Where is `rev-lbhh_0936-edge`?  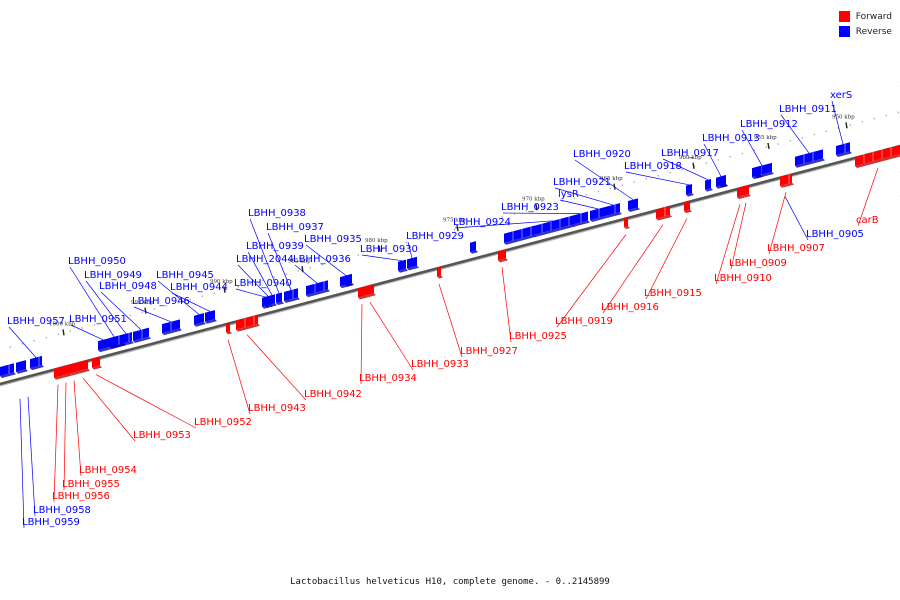
rev-lbhh_0936-edge is located at coordinates (318, 293).